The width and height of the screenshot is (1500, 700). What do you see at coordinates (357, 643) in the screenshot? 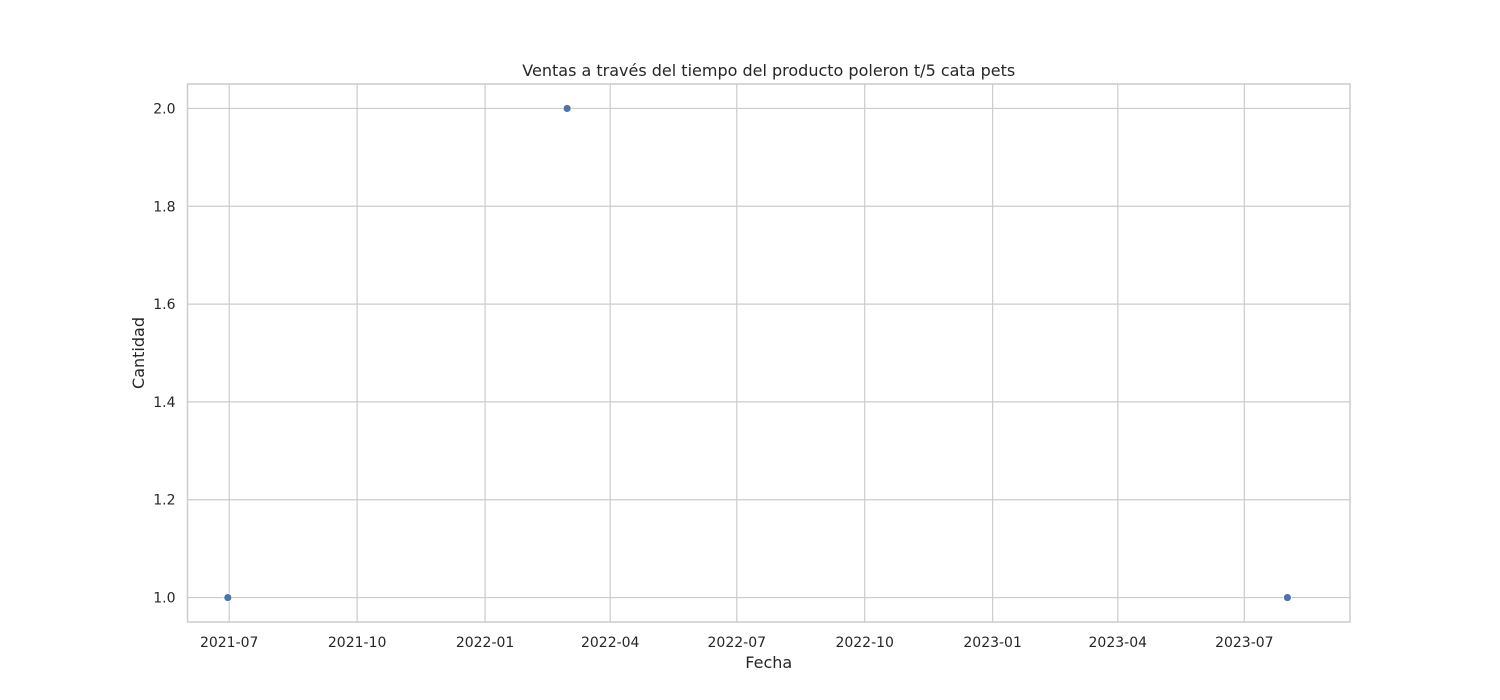
I see `x-tick-label: 2021-10` at bounding box center [357, 643].